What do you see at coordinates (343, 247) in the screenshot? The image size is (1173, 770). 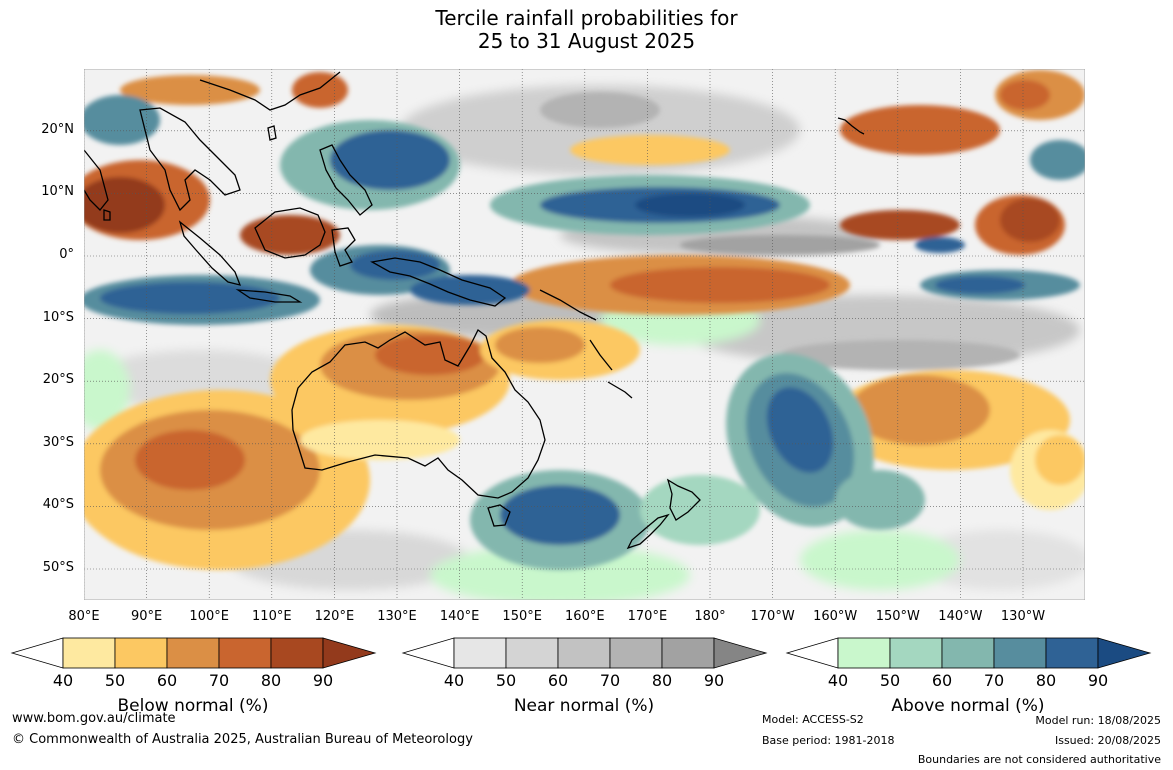 I see `sulawesi-coastline` at bounding box center [343, 247].